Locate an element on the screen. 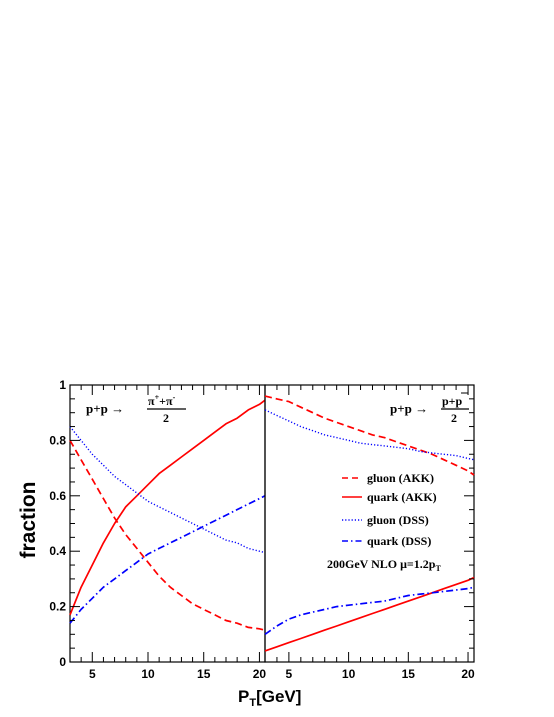 This screenshot has height=717, width=554. x-axis-label-unit: [GeV] is located at coordinates (278, 696).